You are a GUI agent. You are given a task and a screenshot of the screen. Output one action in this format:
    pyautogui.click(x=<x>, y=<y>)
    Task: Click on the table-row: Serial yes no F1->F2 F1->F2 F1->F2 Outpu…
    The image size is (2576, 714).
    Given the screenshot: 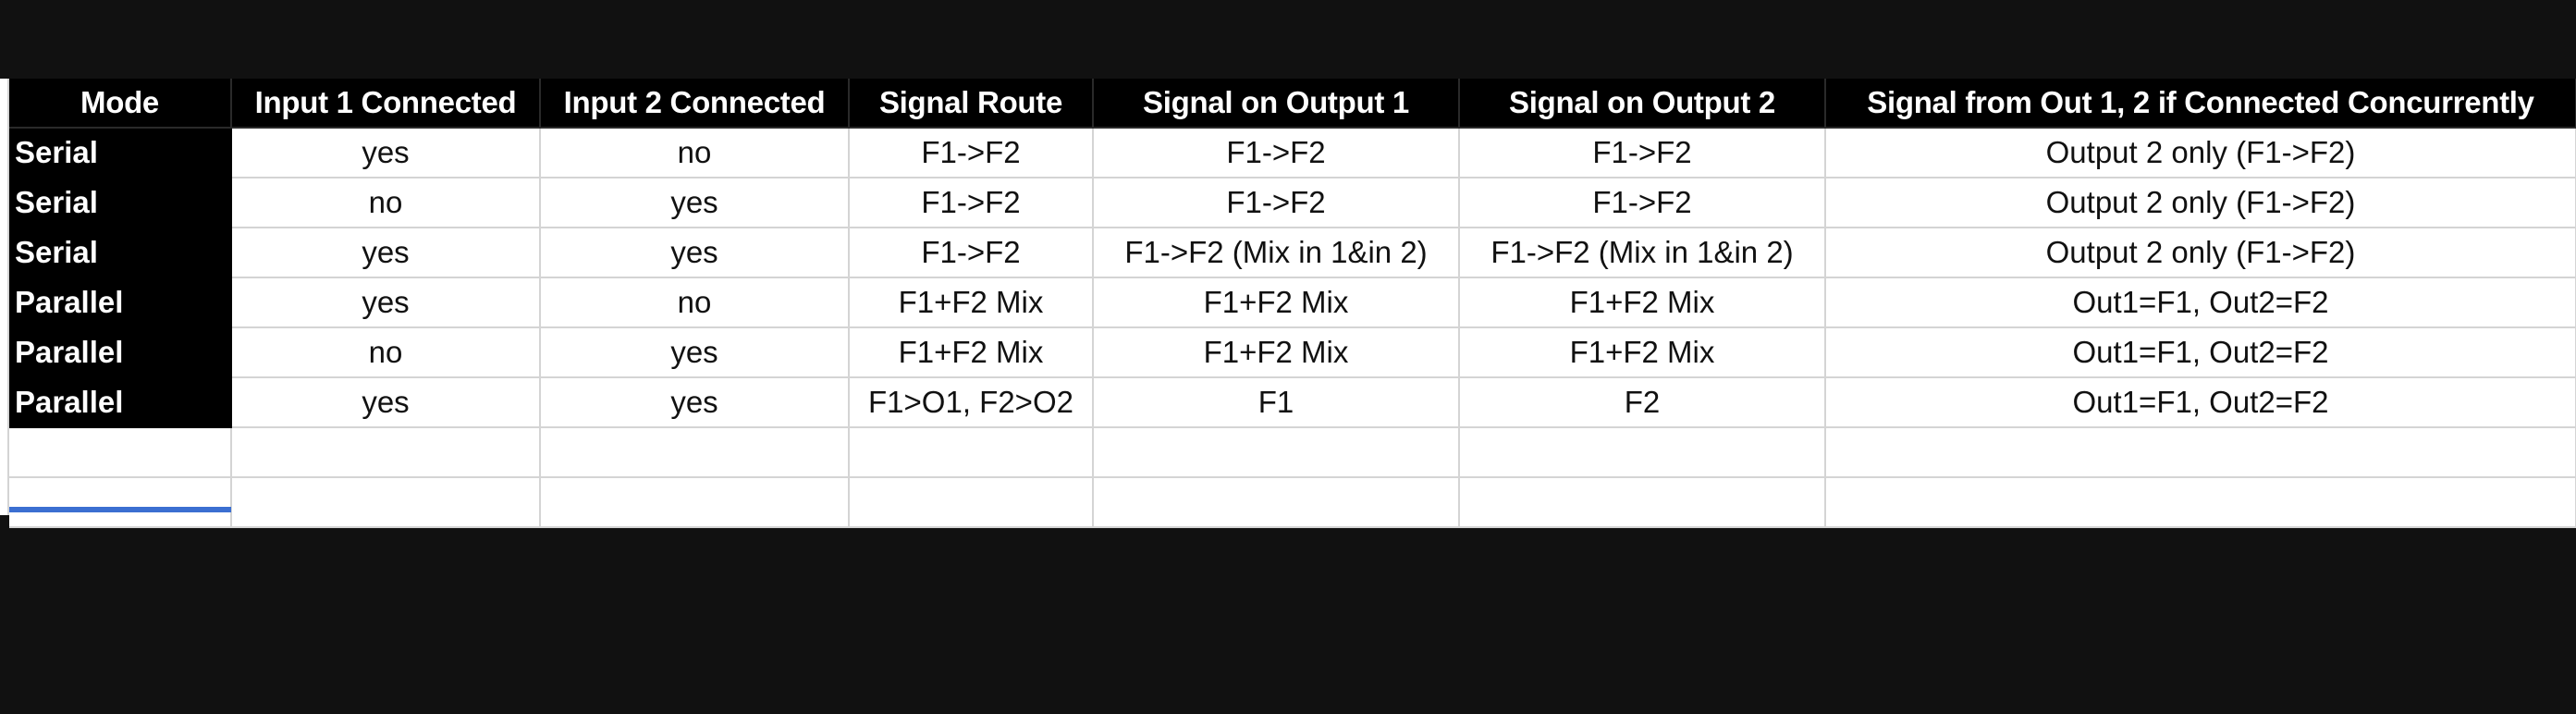 What is the action you would take?
    pyautogui.click(x=1292, y=153)
    